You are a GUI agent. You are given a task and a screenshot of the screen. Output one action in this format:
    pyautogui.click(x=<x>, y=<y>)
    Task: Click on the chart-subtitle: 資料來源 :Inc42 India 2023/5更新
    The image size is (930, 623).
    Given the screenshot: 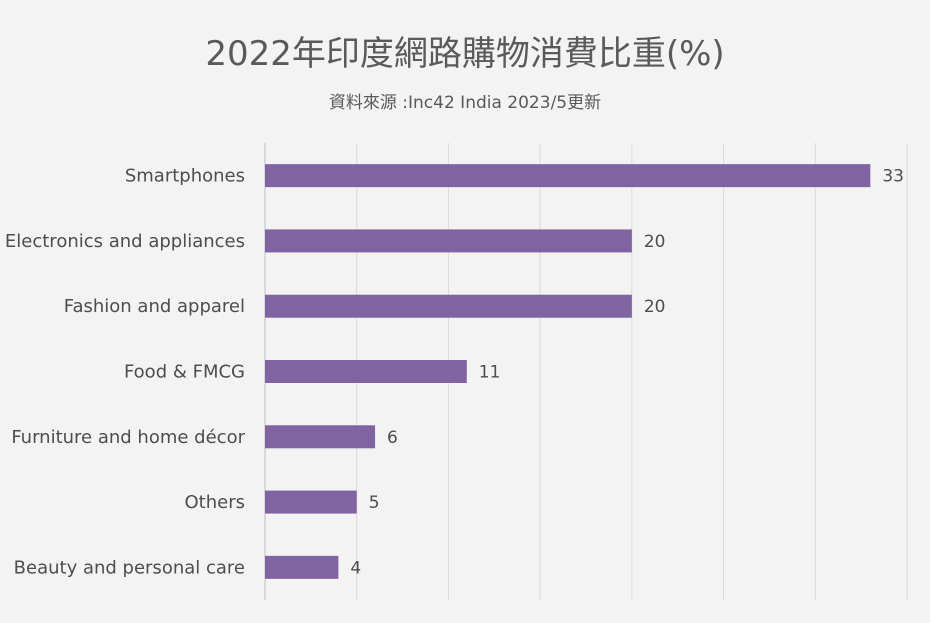 What is the action you would take?
    pyautogui.click(x=465, y=103)
    